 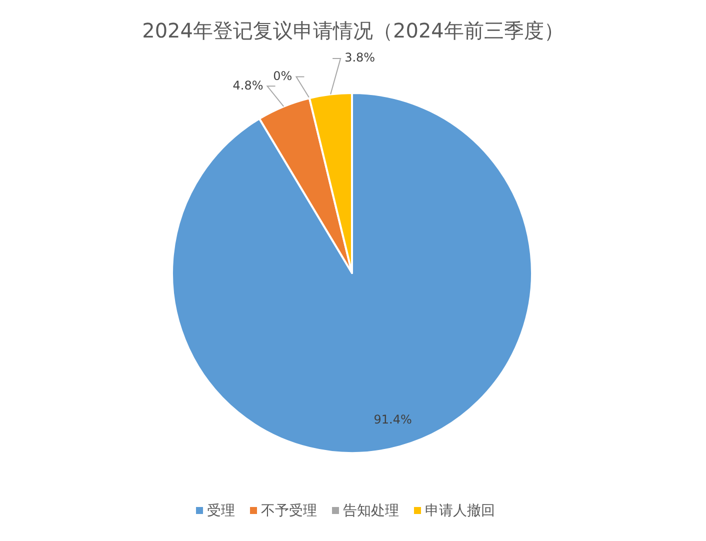 I want to click on chart-title: 2024年登记复议申请情况（2024年前三季度）, so click(x=353, y=30).